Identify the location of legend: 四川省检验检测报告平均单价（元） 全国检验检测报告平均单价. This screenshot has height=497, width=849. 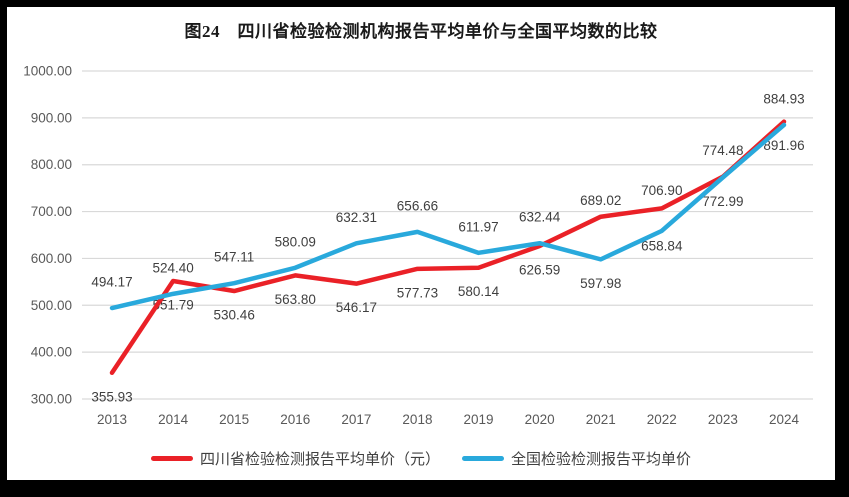
(421, 458).